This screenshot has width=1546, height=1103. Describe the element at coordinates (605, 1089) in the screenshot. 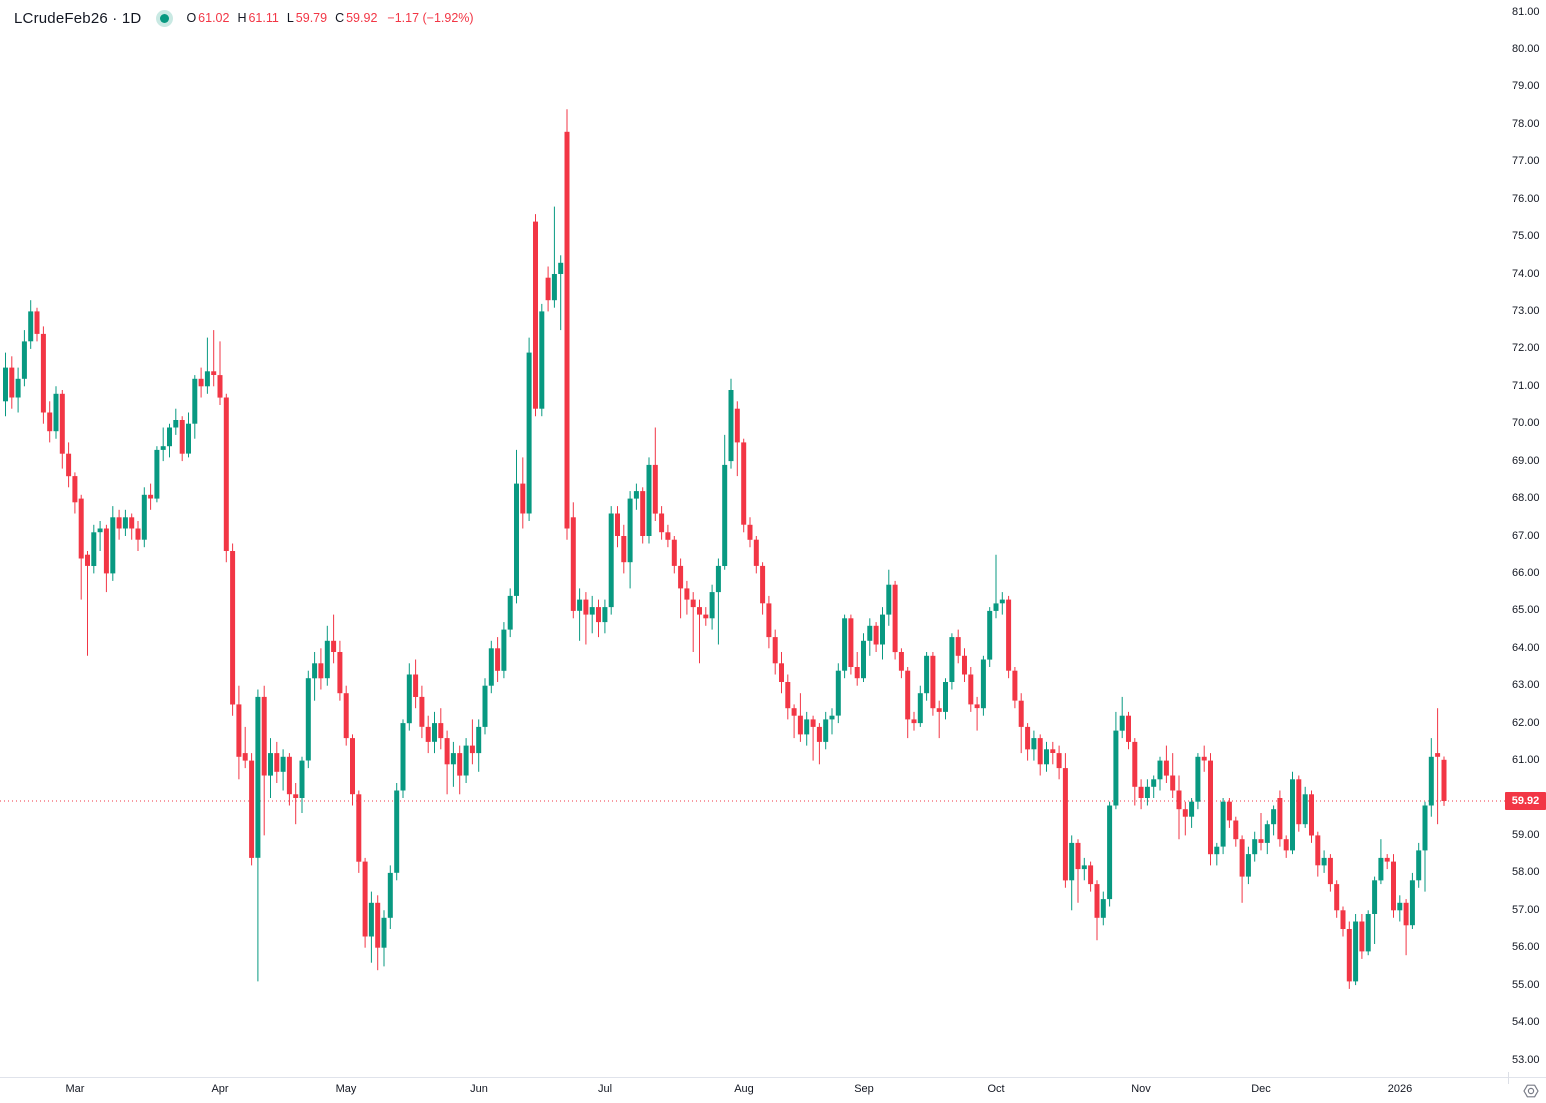

I see `time-tick-label: Jul` at that location.